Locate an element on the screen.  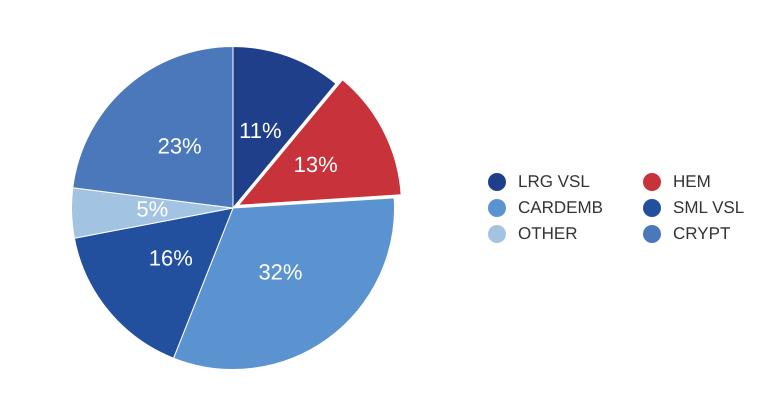
data-label: 13% is located at coordinates (316, 164).